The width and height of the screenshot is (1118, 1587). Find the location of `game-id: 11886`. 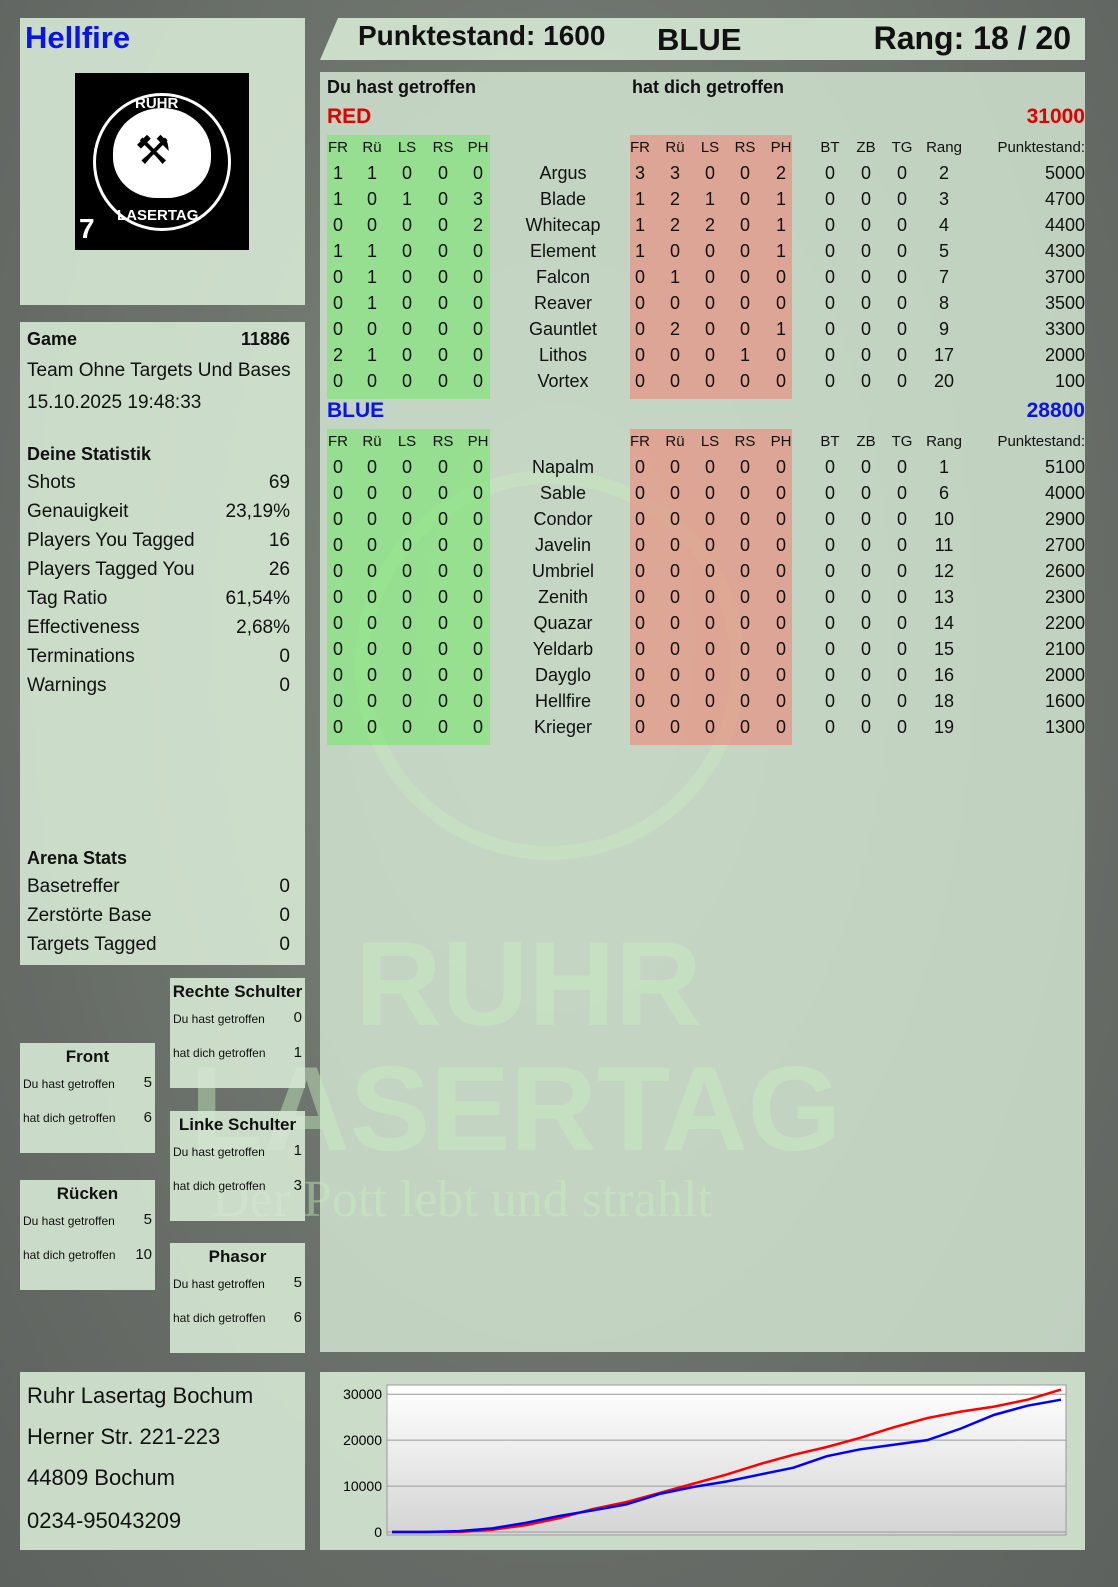

game-id: 11886 is located at coordinates (265, 339).